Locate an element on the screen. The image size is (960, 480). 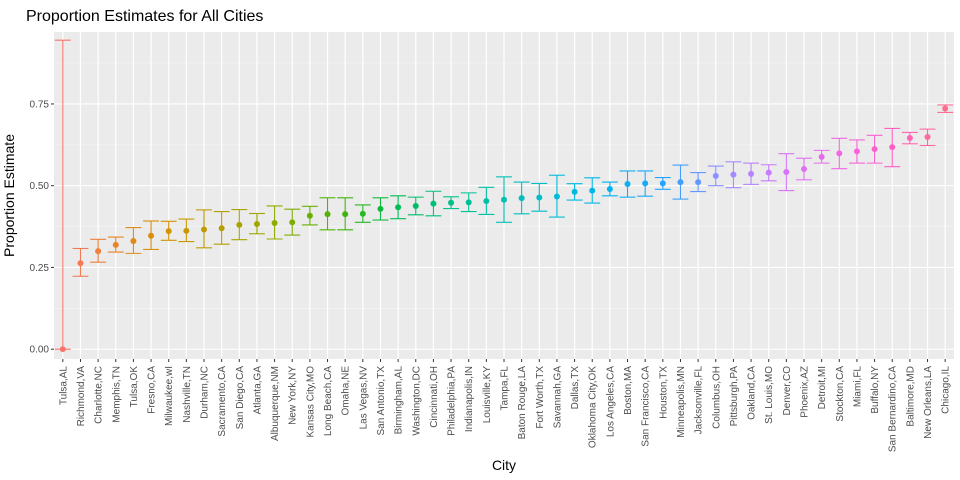
estimate-point-Sacramento,CA is located at coordinates (221, 228).